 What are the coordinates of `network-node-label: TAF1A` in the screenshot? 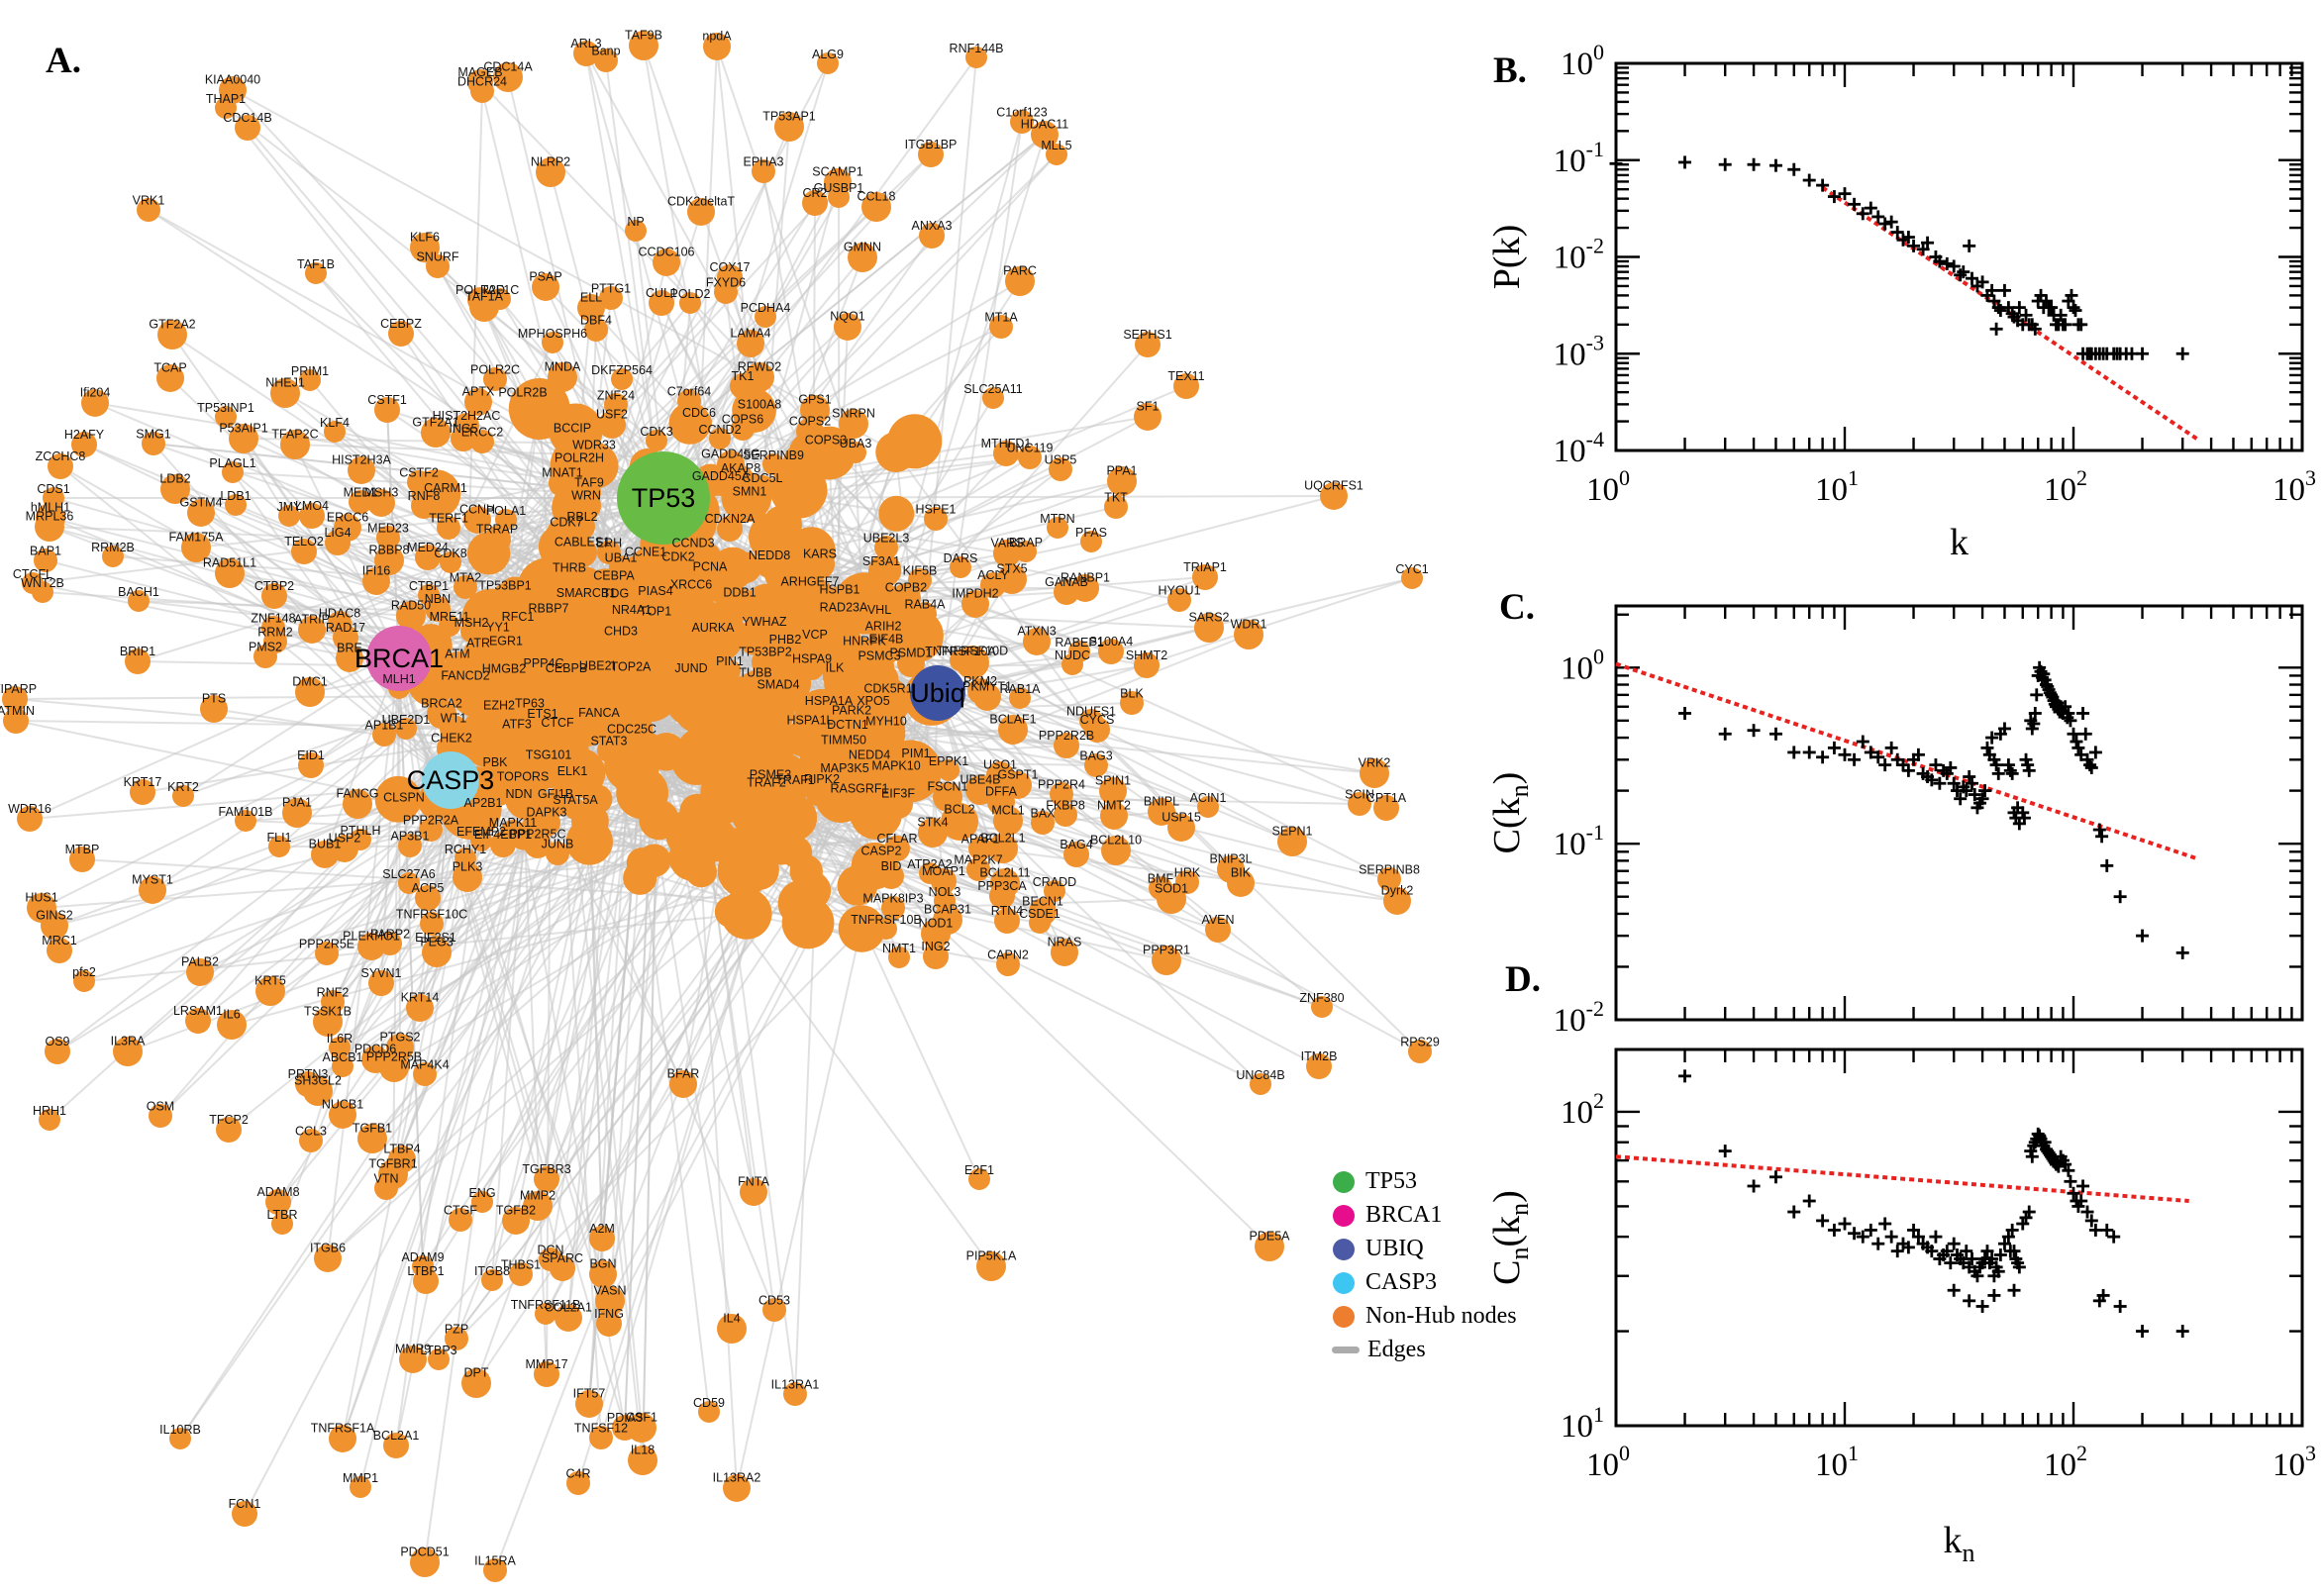 It's located at (484, 296).